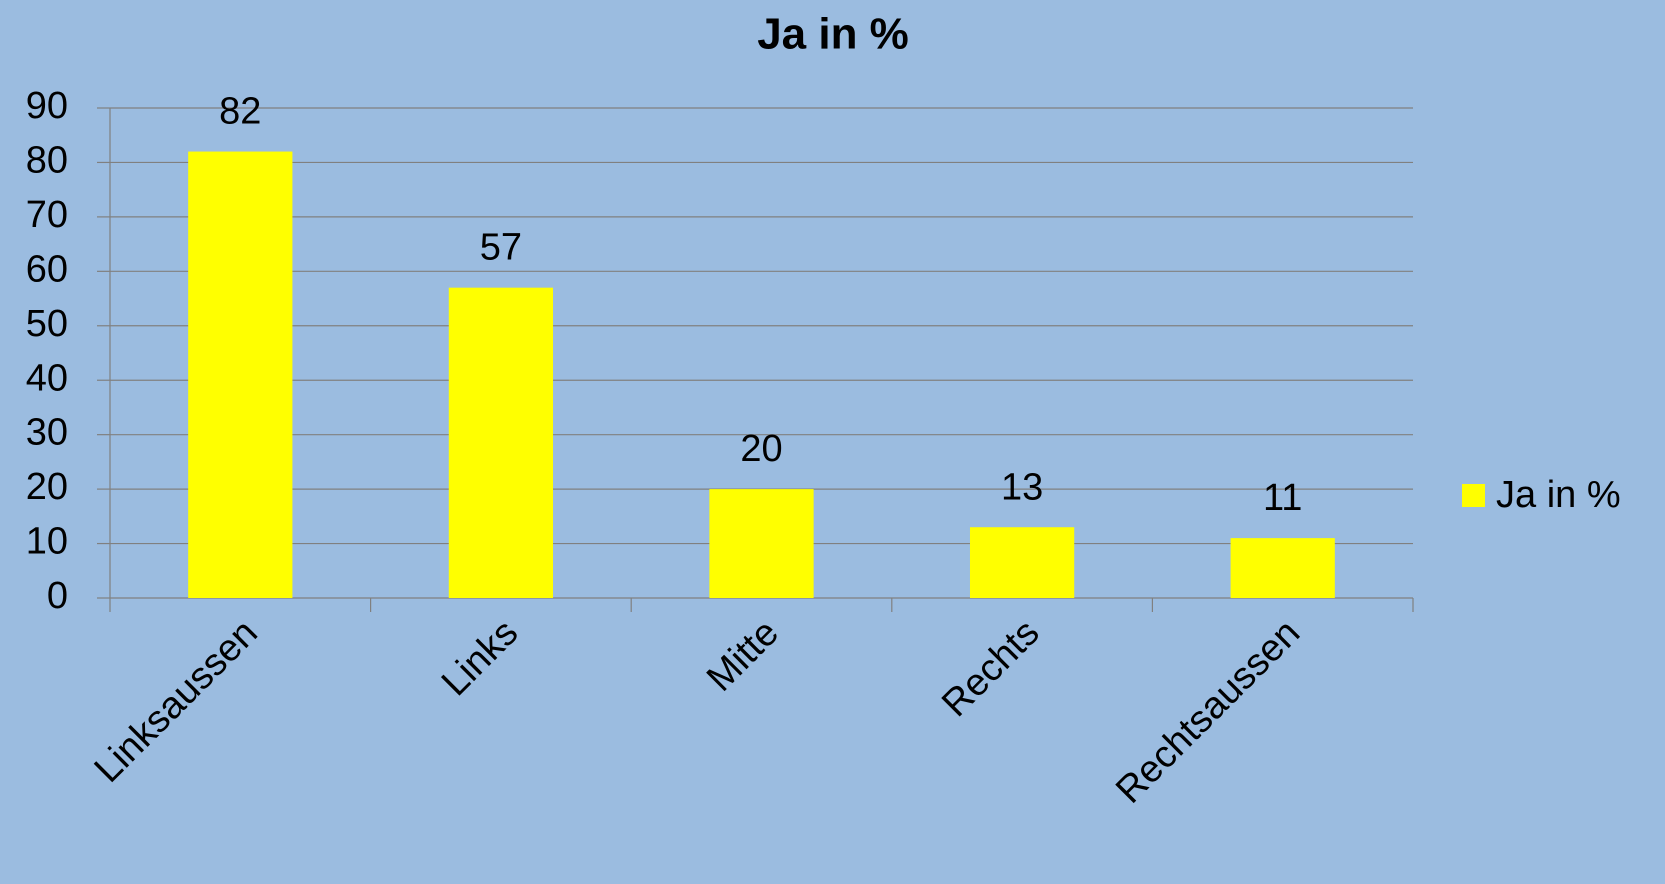  I want to click on y-tick-label: 40, so click(47, 378).